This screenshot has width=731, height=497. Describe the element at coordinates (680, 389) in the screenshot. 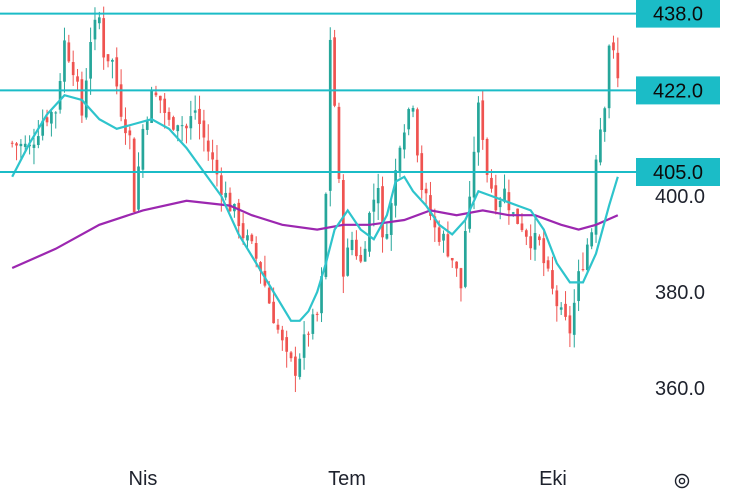

I see `y-tick-label: 360.0` at that location.